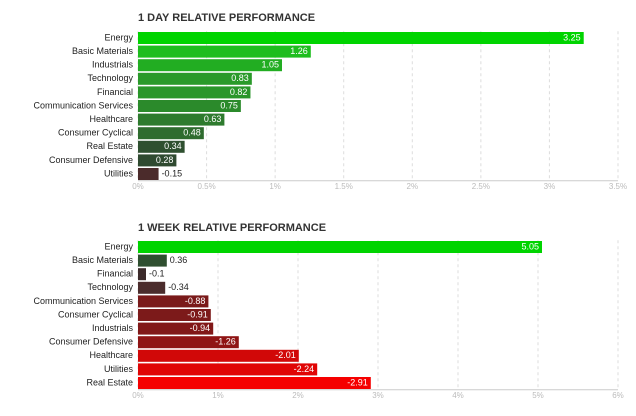 The height and width of the screenshot is (416, 636). Describe the element at coordinates (206, 186) in the screenshot. I see `x-tick-label: 0.5%` at that location.